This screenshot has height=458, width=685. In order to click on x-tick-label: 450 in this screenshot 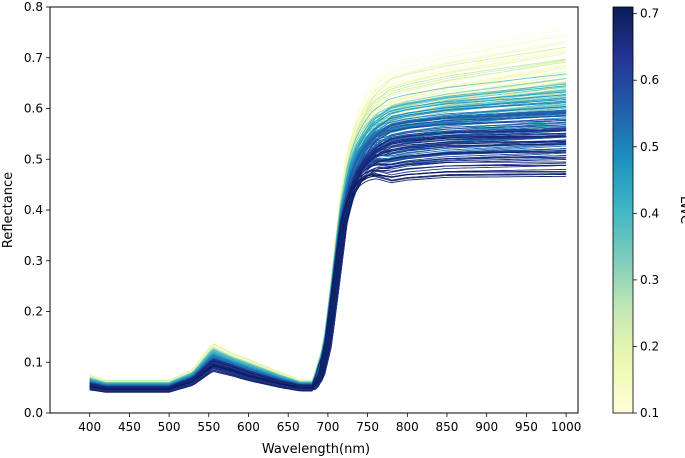, I will do `click(129, 427)`.